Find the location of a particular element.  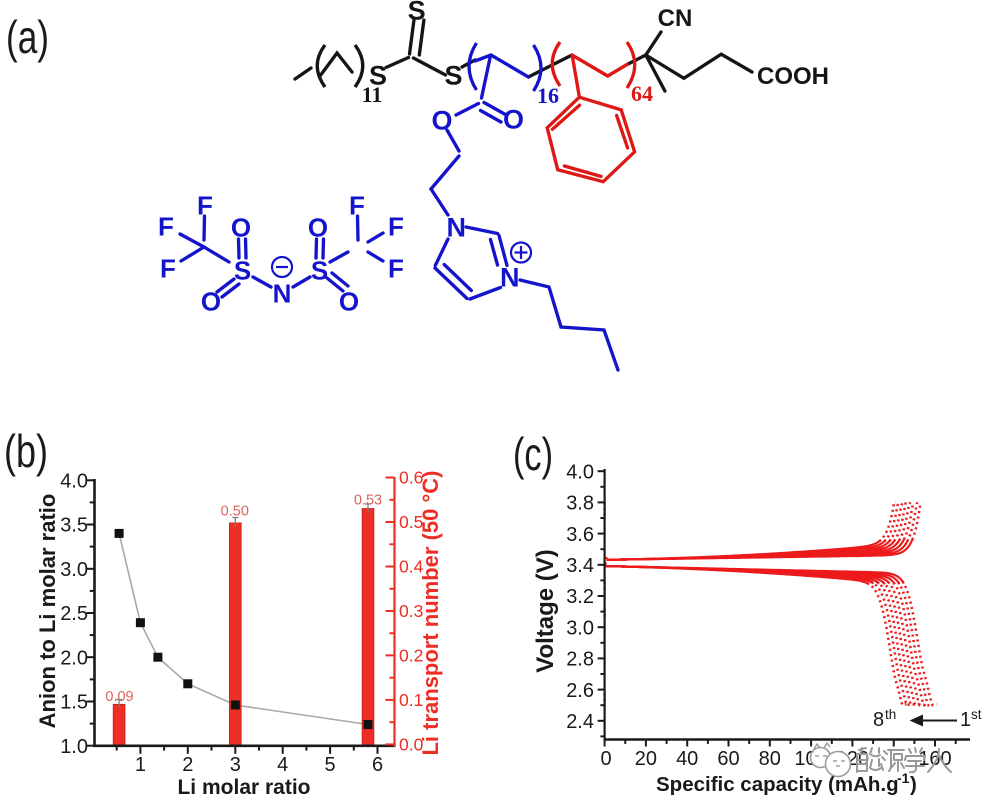

svg-text: 3.8 is located at coordinates (580, 504).